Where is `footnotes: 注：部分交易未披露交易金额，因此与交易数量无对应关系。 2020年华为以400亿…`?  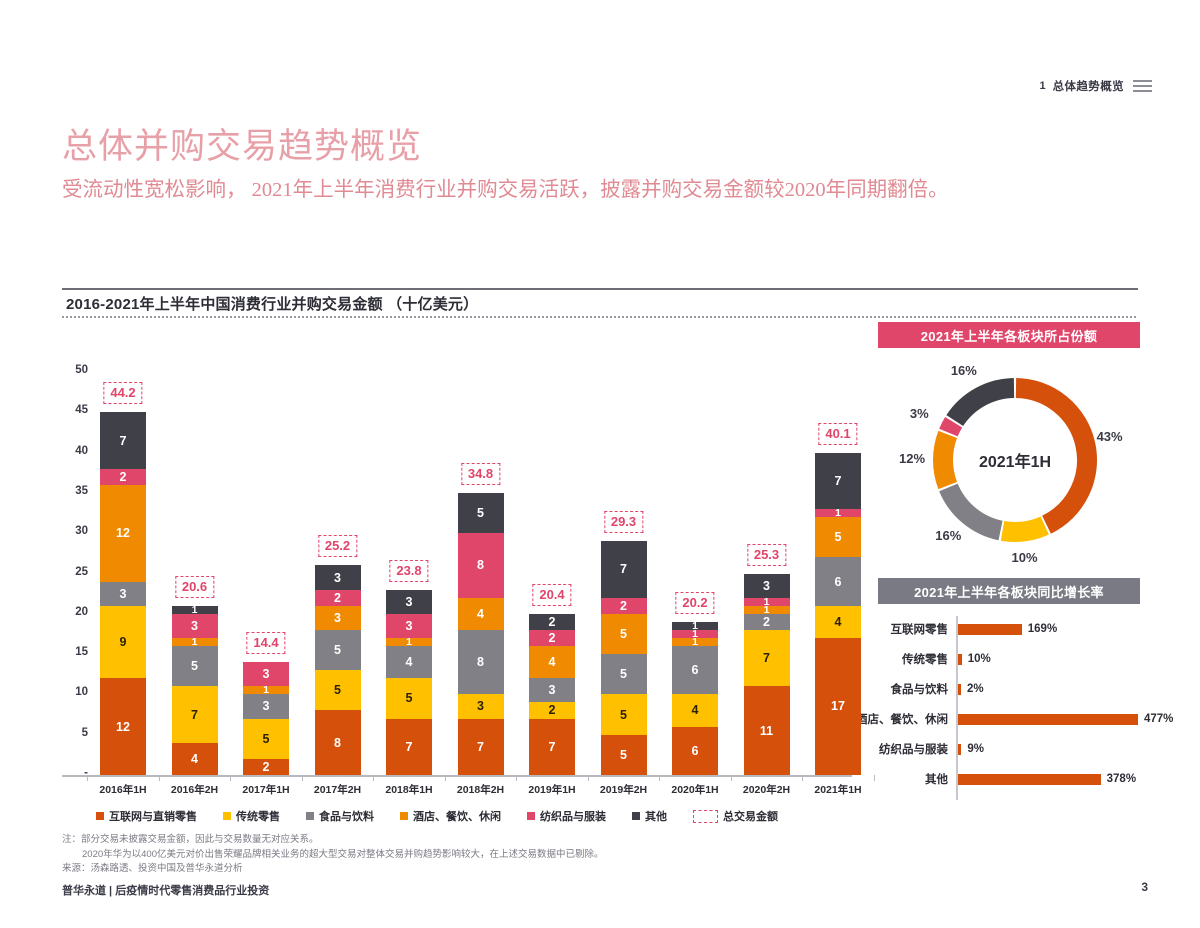 footnotes: 注：部分交易未披露交易金额，因此与交易数量无对应关系。 2020年华为以400亿… is located at coordinates (333, 855).